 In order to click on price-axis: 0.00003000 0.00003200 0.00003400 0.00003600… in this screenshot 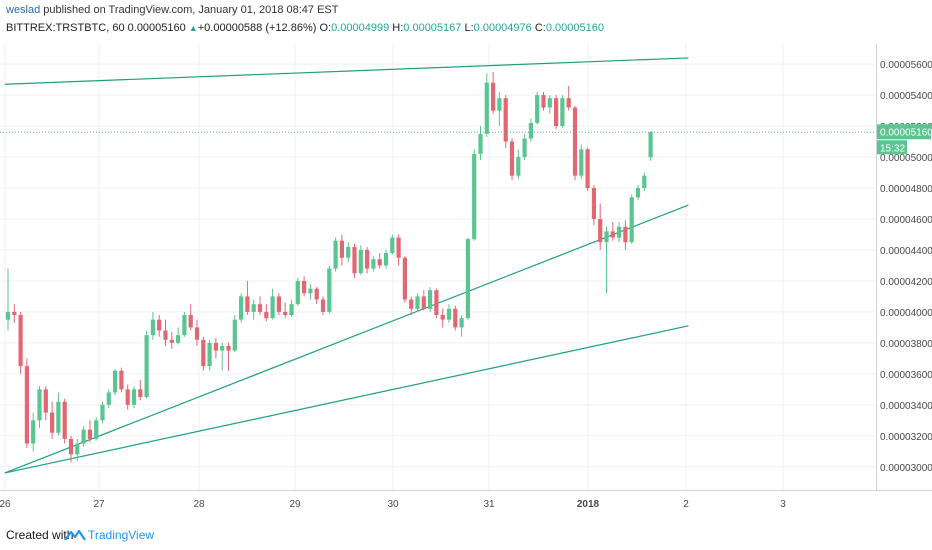, I will do `click(904, 282)`.